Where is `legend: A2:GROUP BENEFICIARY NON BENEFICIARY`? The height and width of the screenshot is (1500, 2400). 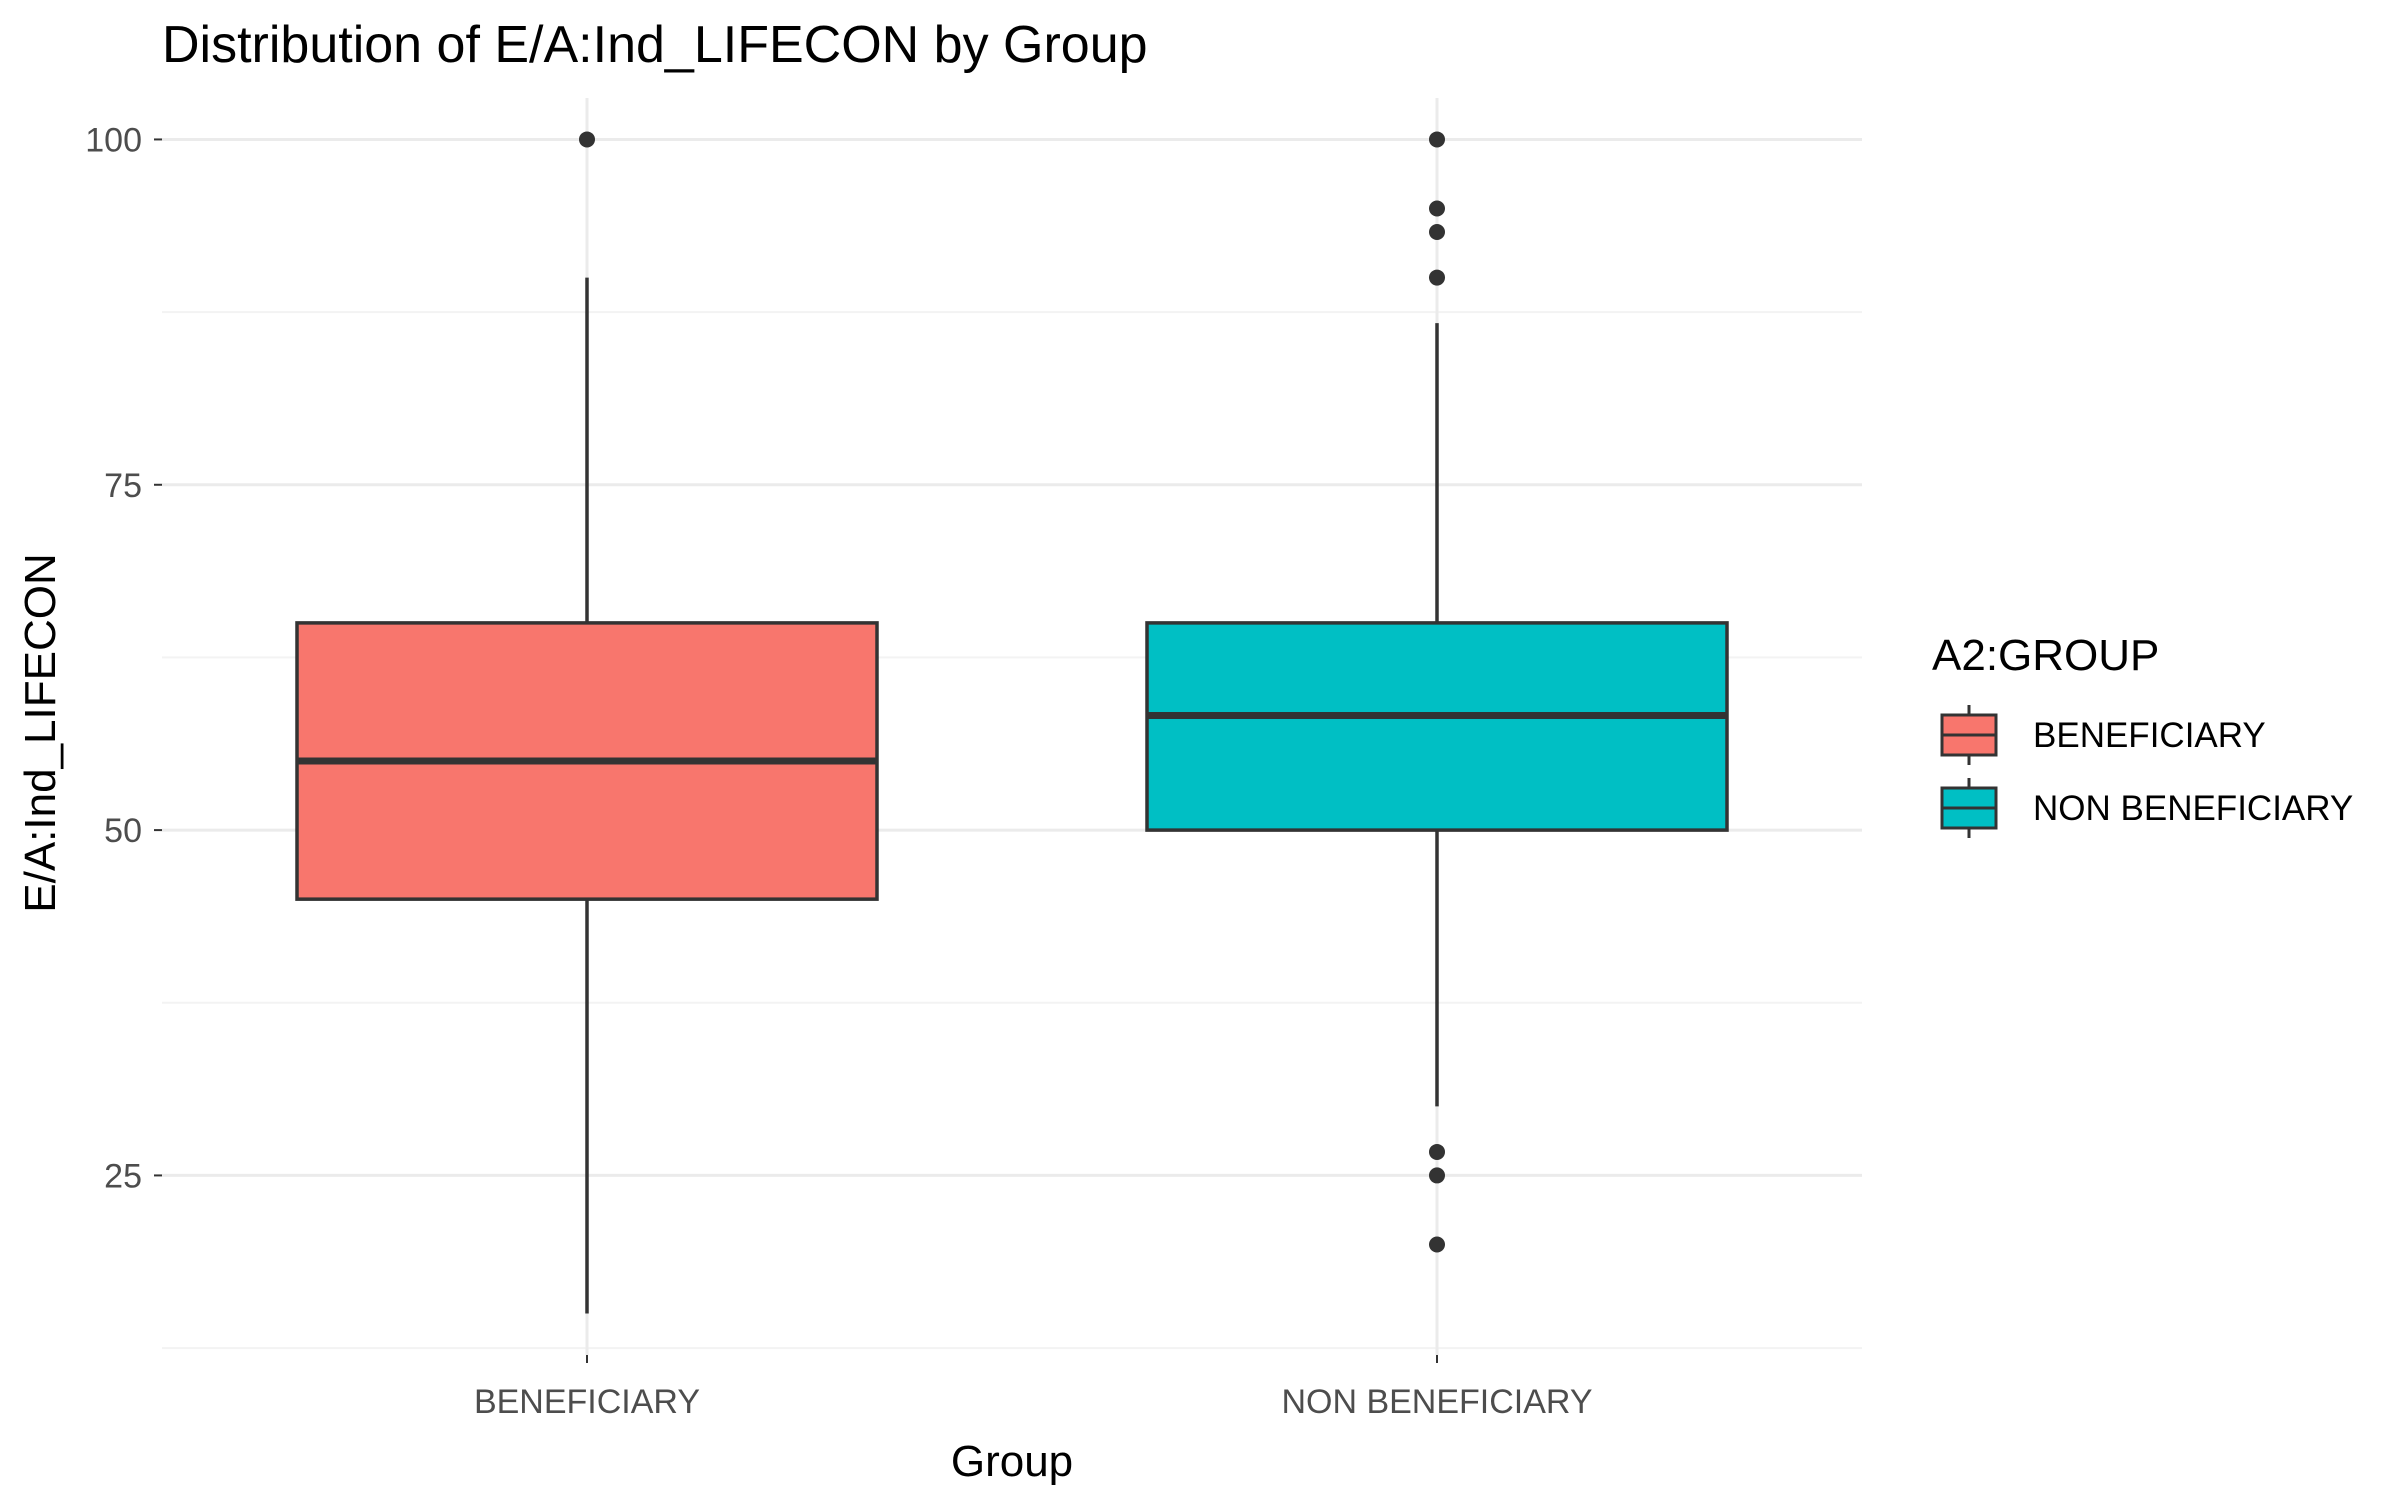 legend: A2:GROUP BENEFICIARY NON BENEFICIARY is located at coordinates (2142, 734).